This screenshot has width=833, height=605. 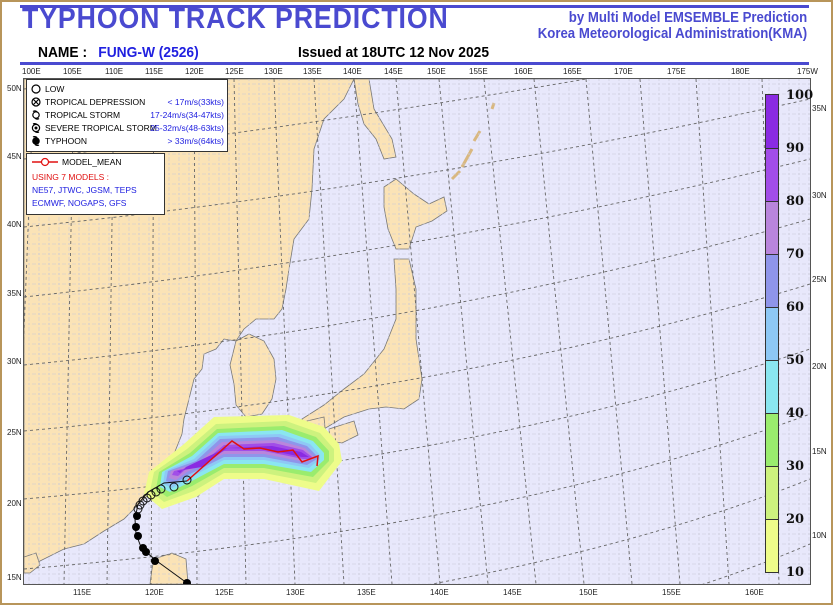 I want to click on using-models-label: USING 7 MODELS :, so click(x=70, y=177).